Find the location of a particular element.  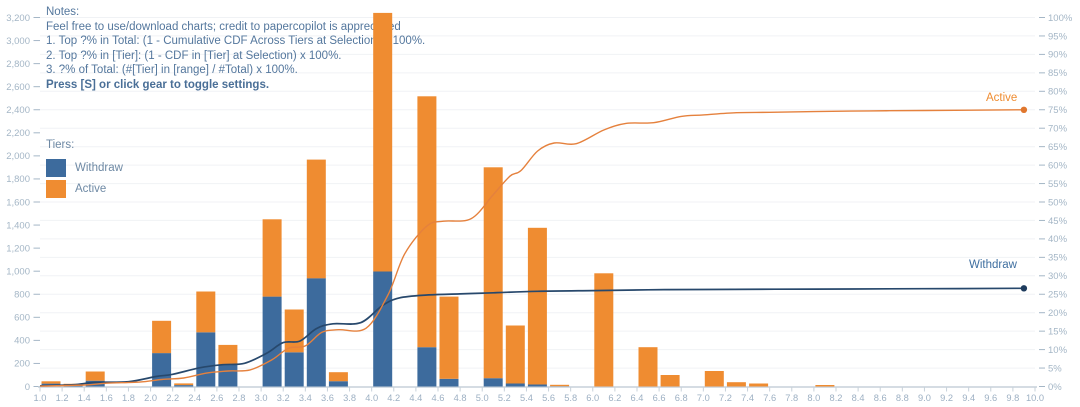

bar-active-7.0 is located at coordinates (714, 379).